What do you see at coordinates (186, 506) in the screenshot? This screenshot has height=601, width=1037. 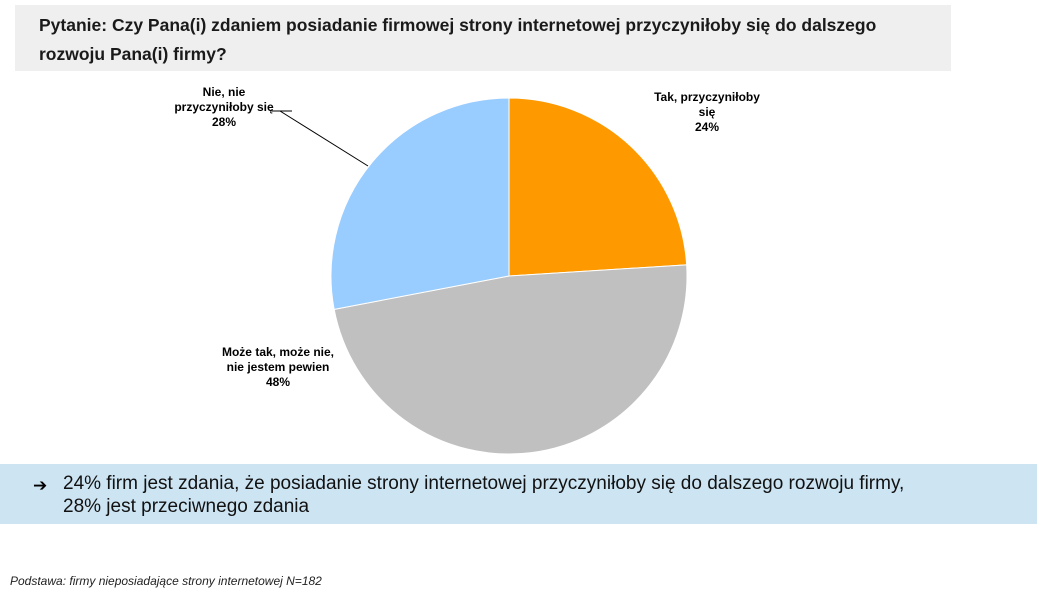 I see `conclusion-line-2: 28% jest przeciwnego zdania` at bounding box center [186, 506].